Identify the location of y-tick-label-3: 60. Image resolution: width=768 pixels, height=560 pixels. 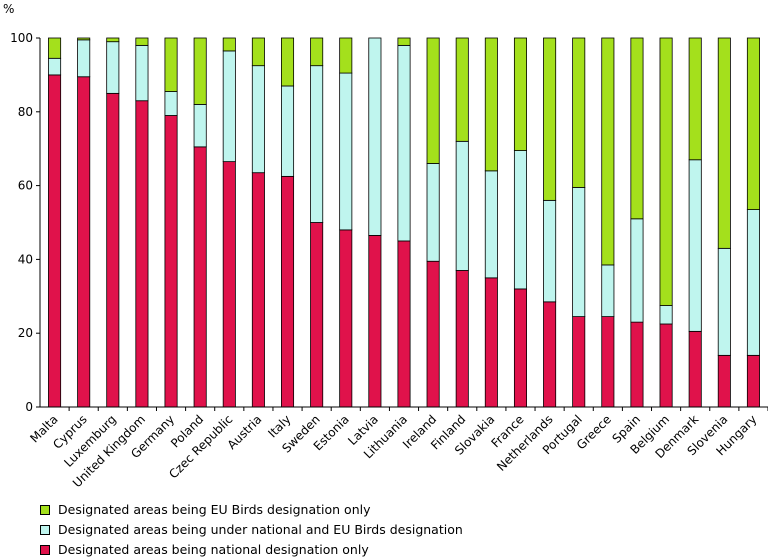
(25, 186).